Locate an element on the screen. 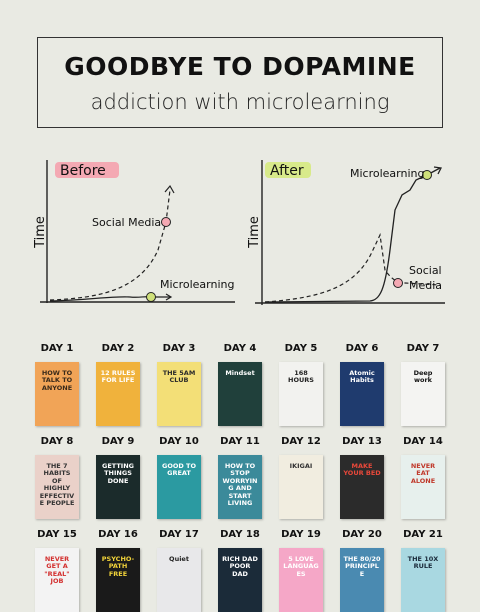 This screenshot has height=612, width=480. curve-label: Media is located at coordinates (425, 285).